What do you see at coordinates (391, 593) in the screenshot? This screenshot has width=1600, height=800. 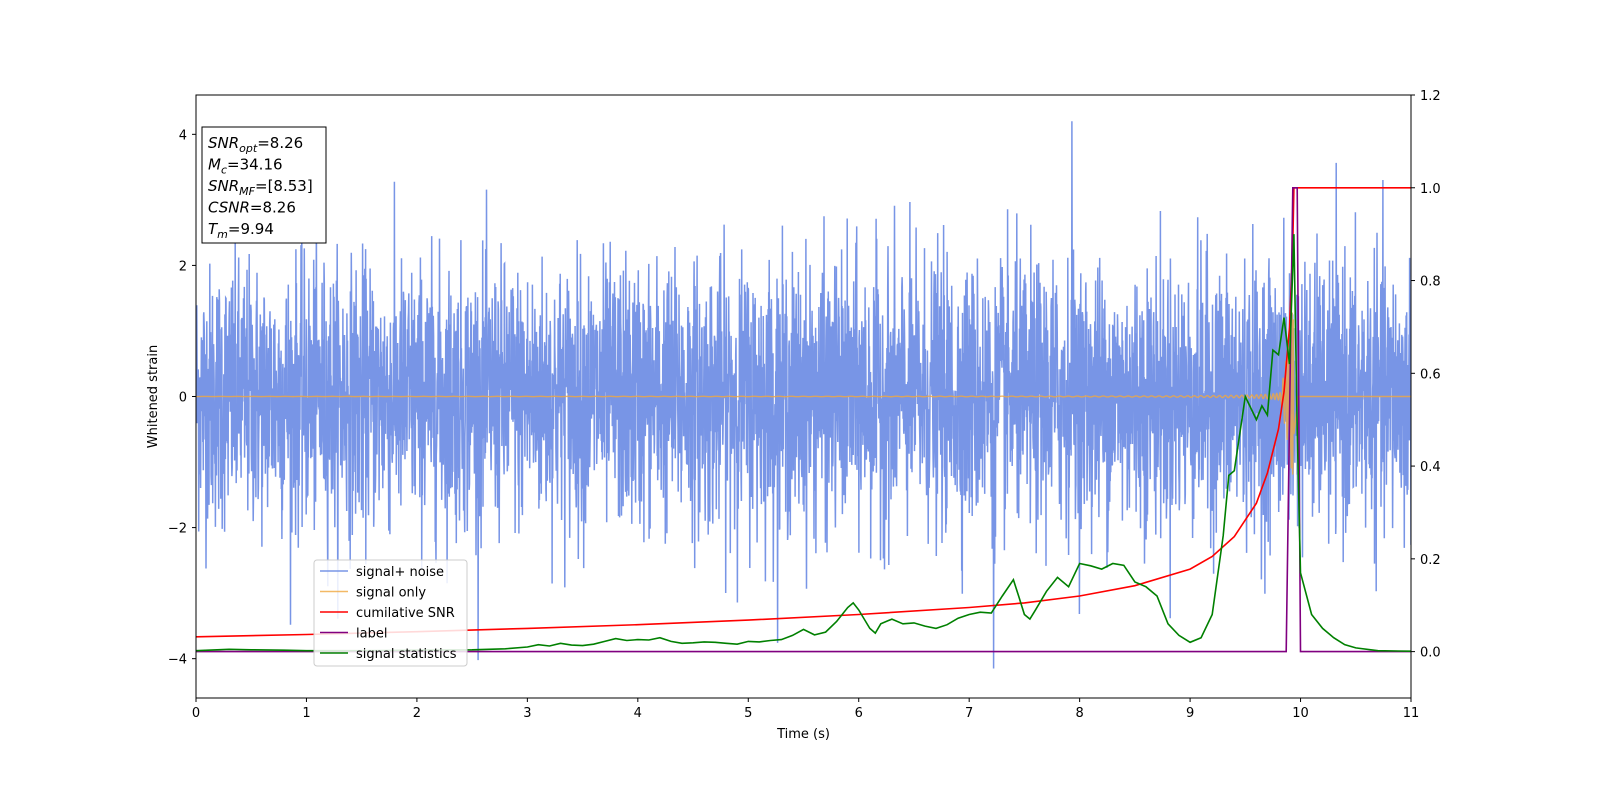 I see `legend-label: signal only` at bounding box center [391, 593].